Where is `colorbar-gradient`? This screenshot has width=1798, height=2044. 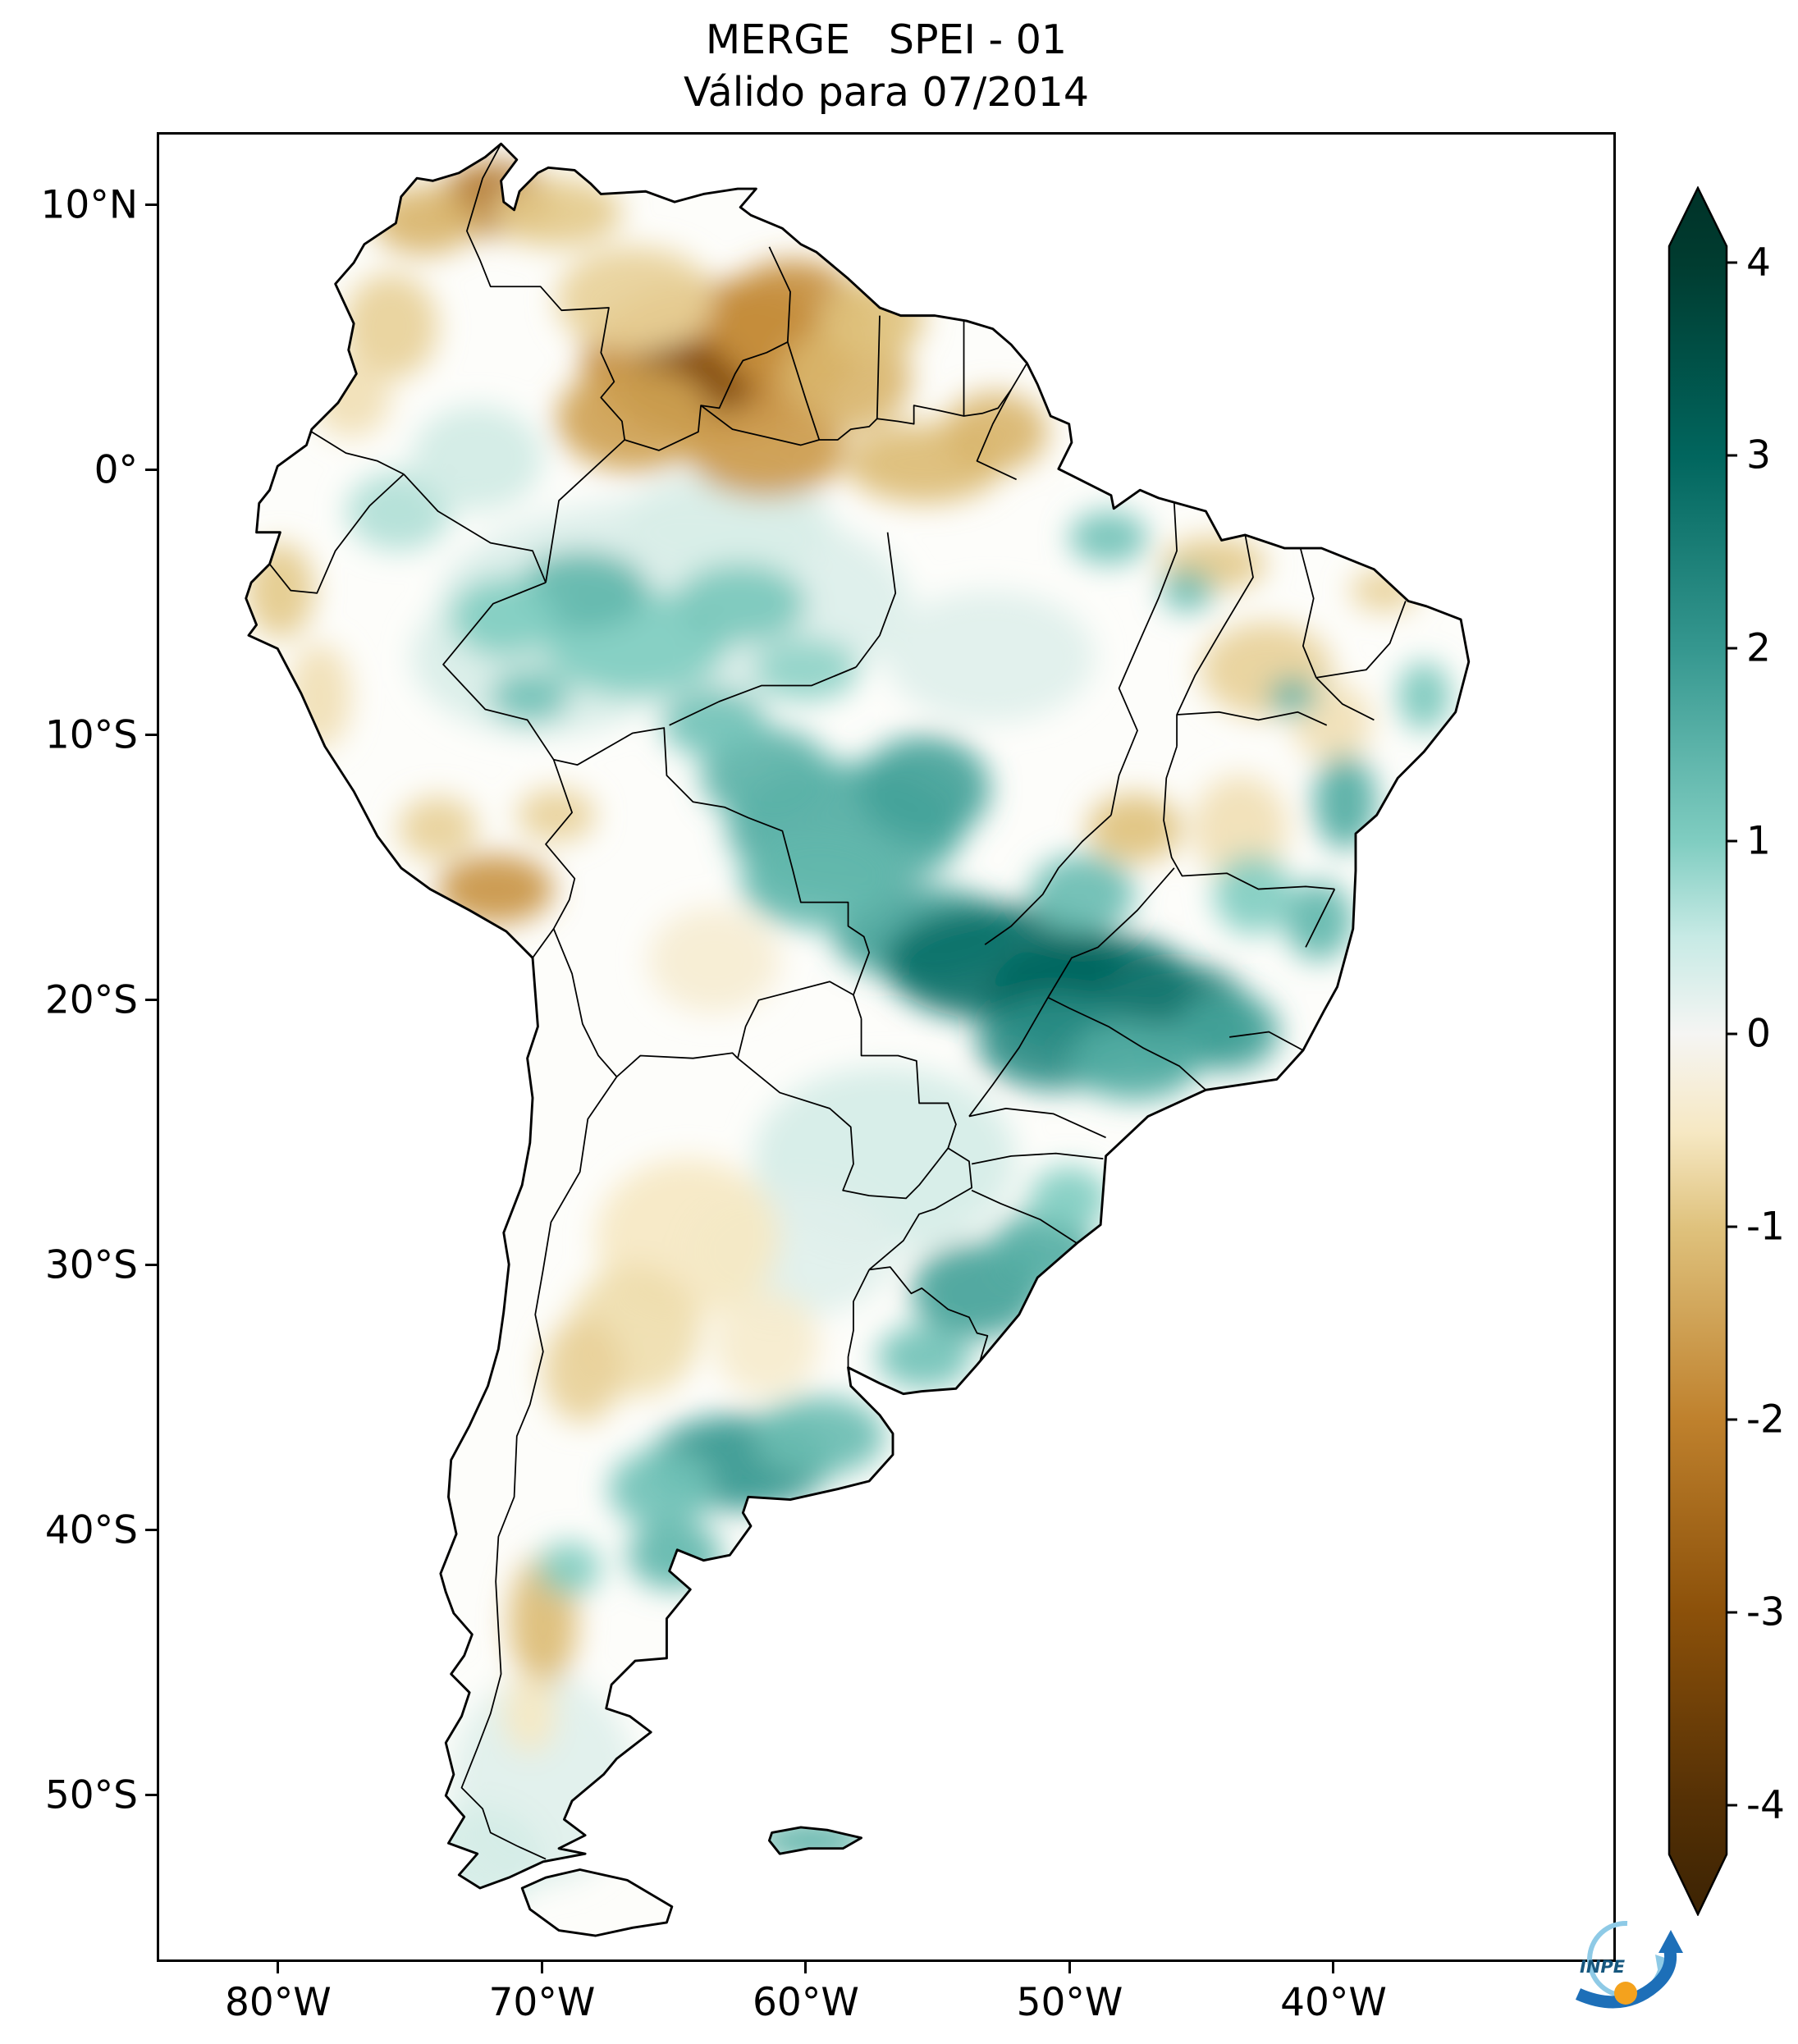
colorbar-gradient is located at coordinates (1698, 1051).